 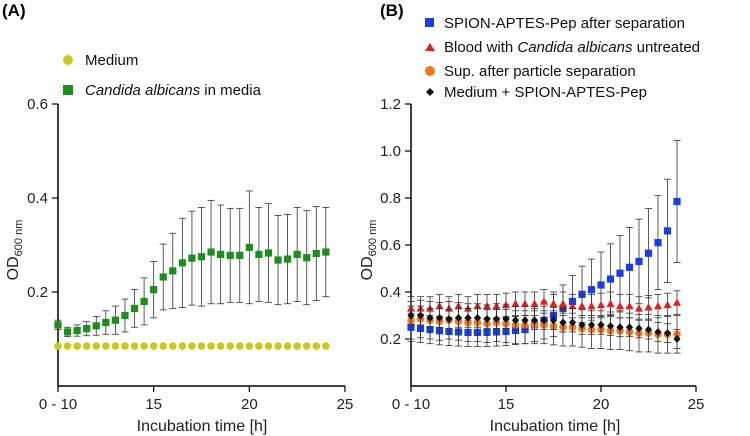 I want to click on panel-b-x-tick-label: 20, so click(x=601, y=404).